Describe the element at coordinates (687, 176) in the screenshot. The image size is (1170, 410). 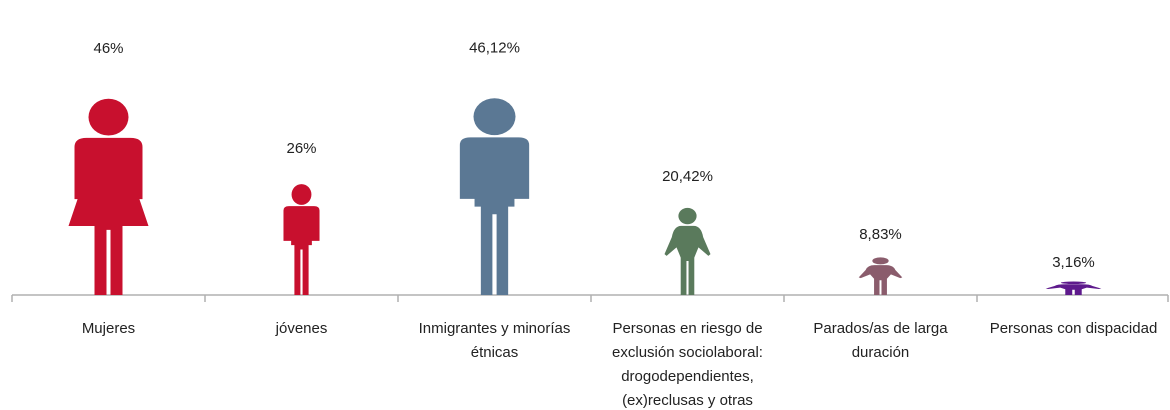
I see `value-label: 20,42%` at that location.